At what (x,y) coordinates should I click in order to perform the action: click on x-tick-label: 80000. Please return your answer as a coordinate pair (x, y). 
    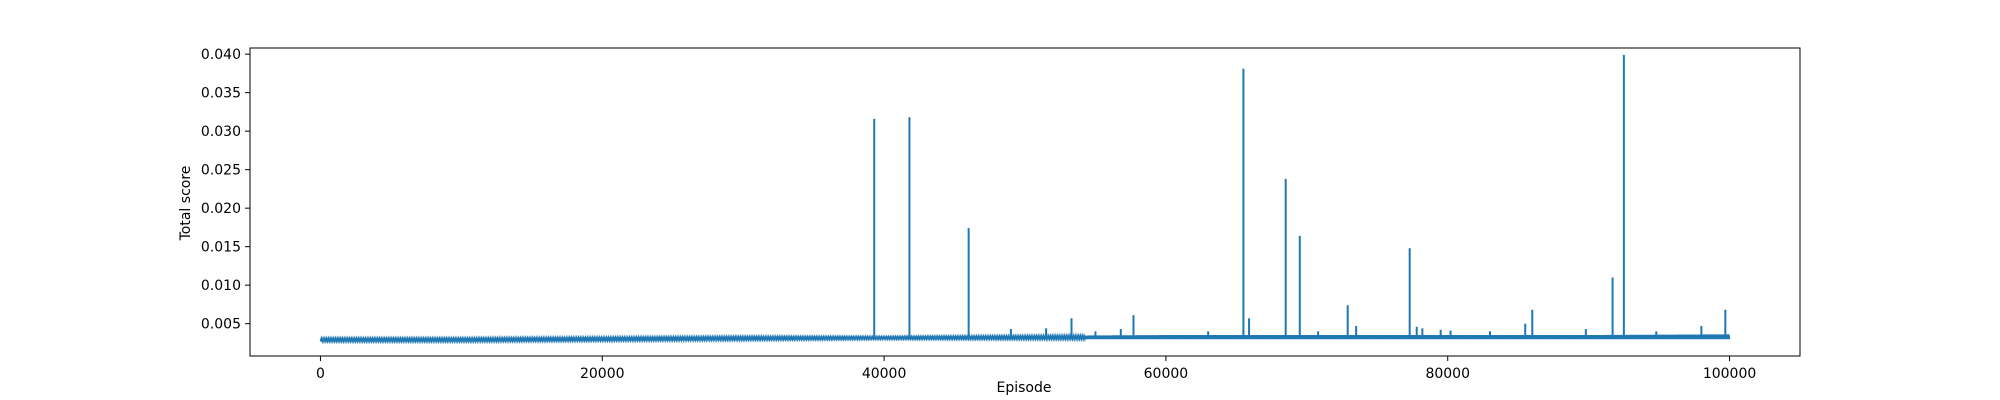
    Looking at the image, I should click on (1447, 374).